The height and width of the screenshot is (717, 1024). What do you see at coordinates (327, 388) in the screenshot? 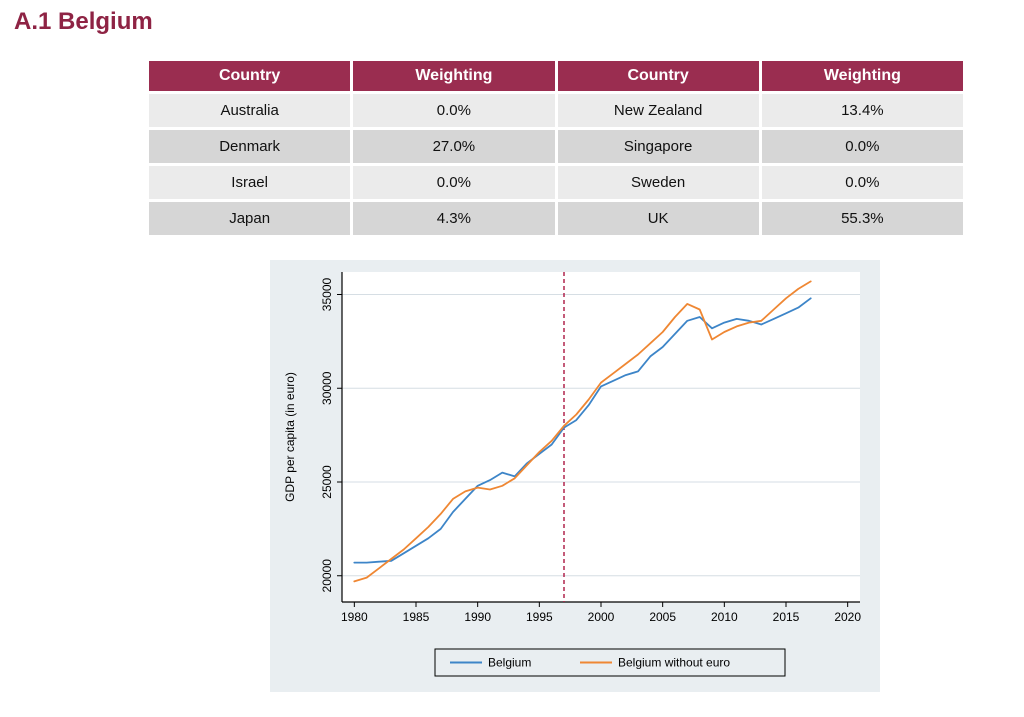
I see `y-tick-label: 30000` at bounding box center [327, 388].